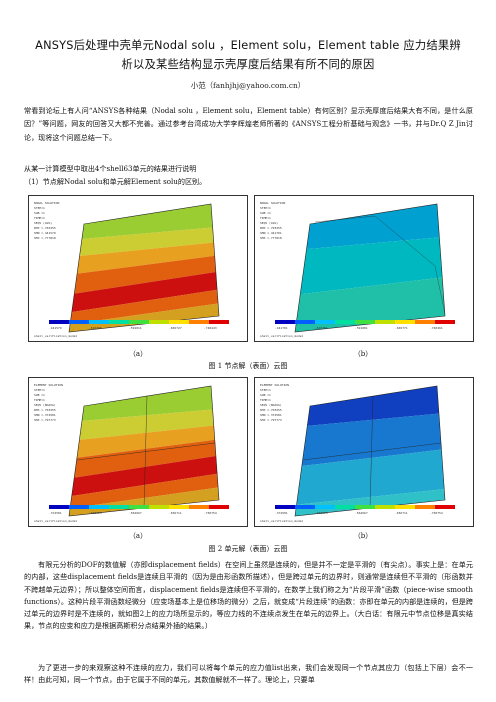 Image resolution: width=496 pixels, height=702 pixels. Describe the element at coordinates (175, 513) in the screenshot. I see `f2a-l3: .656711` at that location.